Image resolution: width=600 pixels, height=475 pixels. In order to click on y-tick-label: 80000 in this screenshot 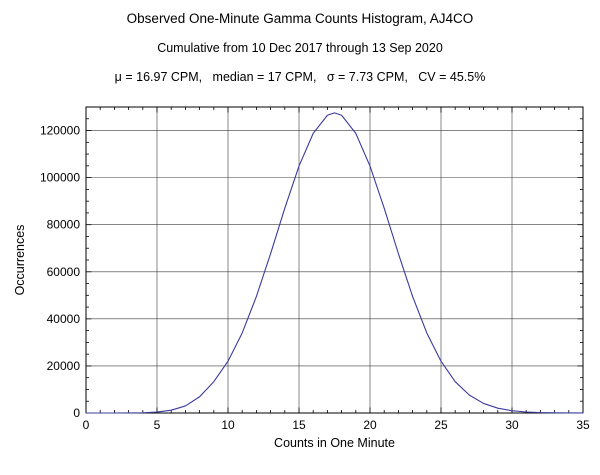, I will do `click(64, 225)`.